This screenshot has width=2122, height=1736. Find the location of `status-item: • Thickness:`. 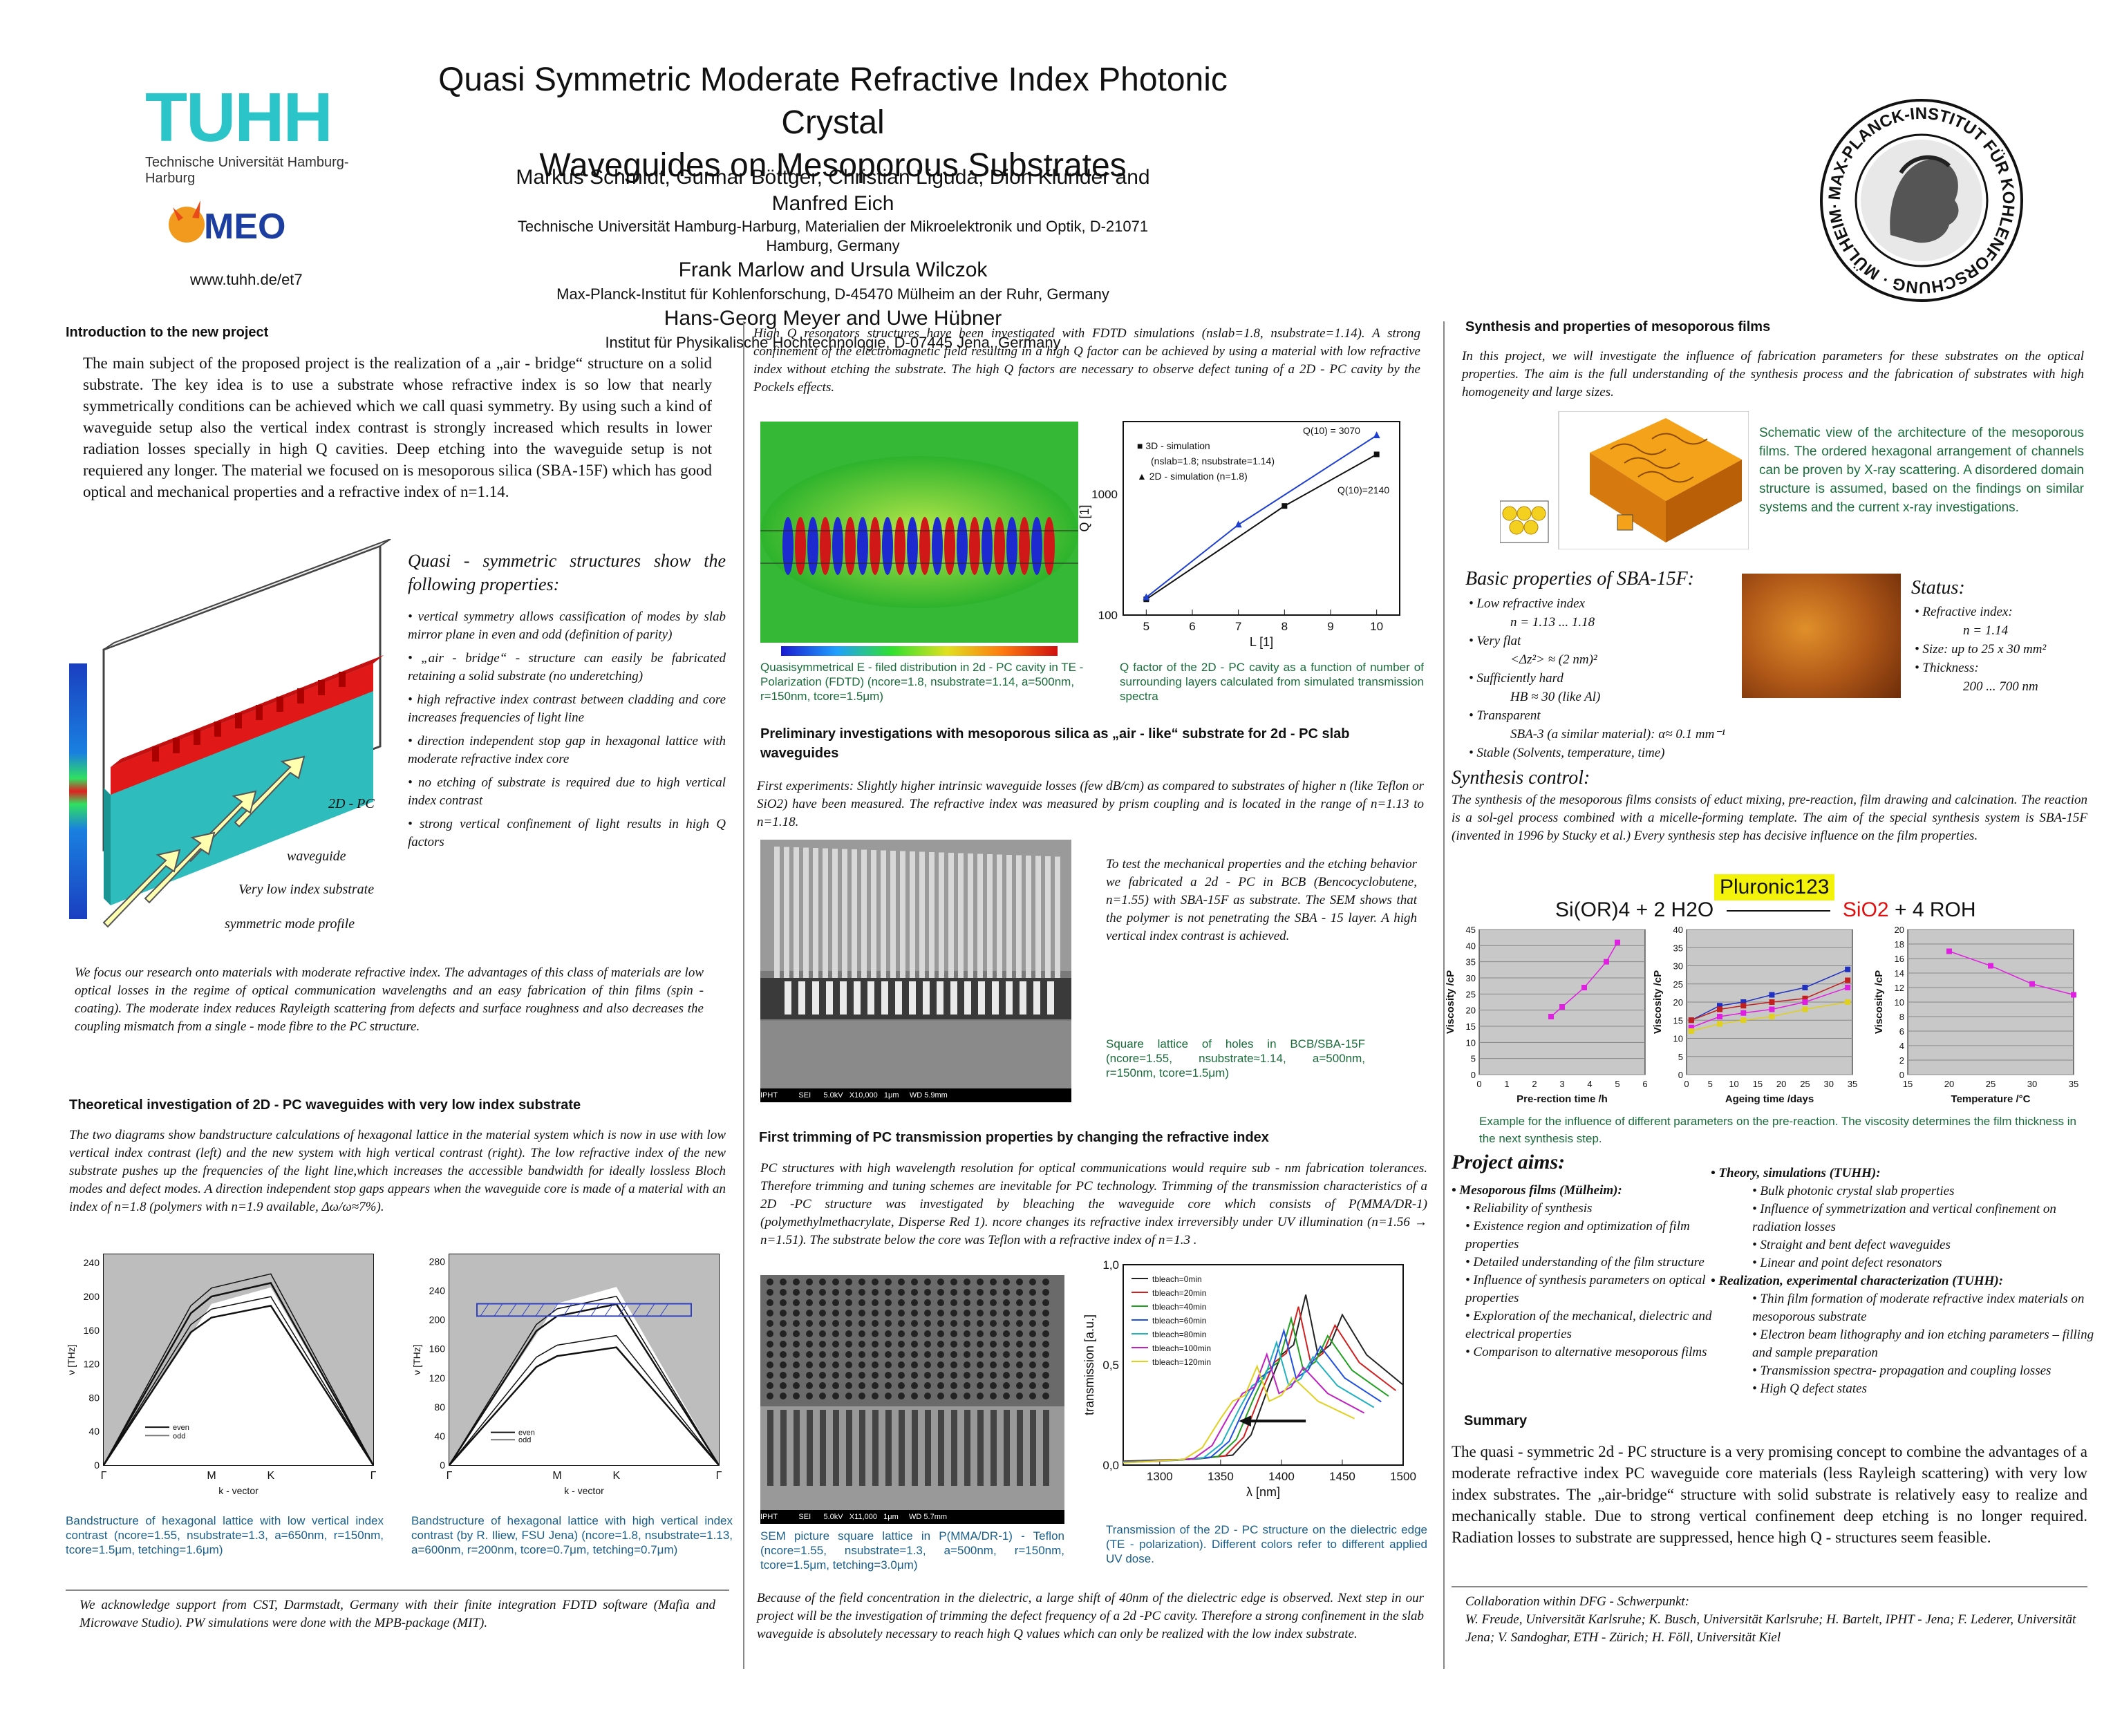

status-item: • Thickness: is located at coordinates (1947, 668).